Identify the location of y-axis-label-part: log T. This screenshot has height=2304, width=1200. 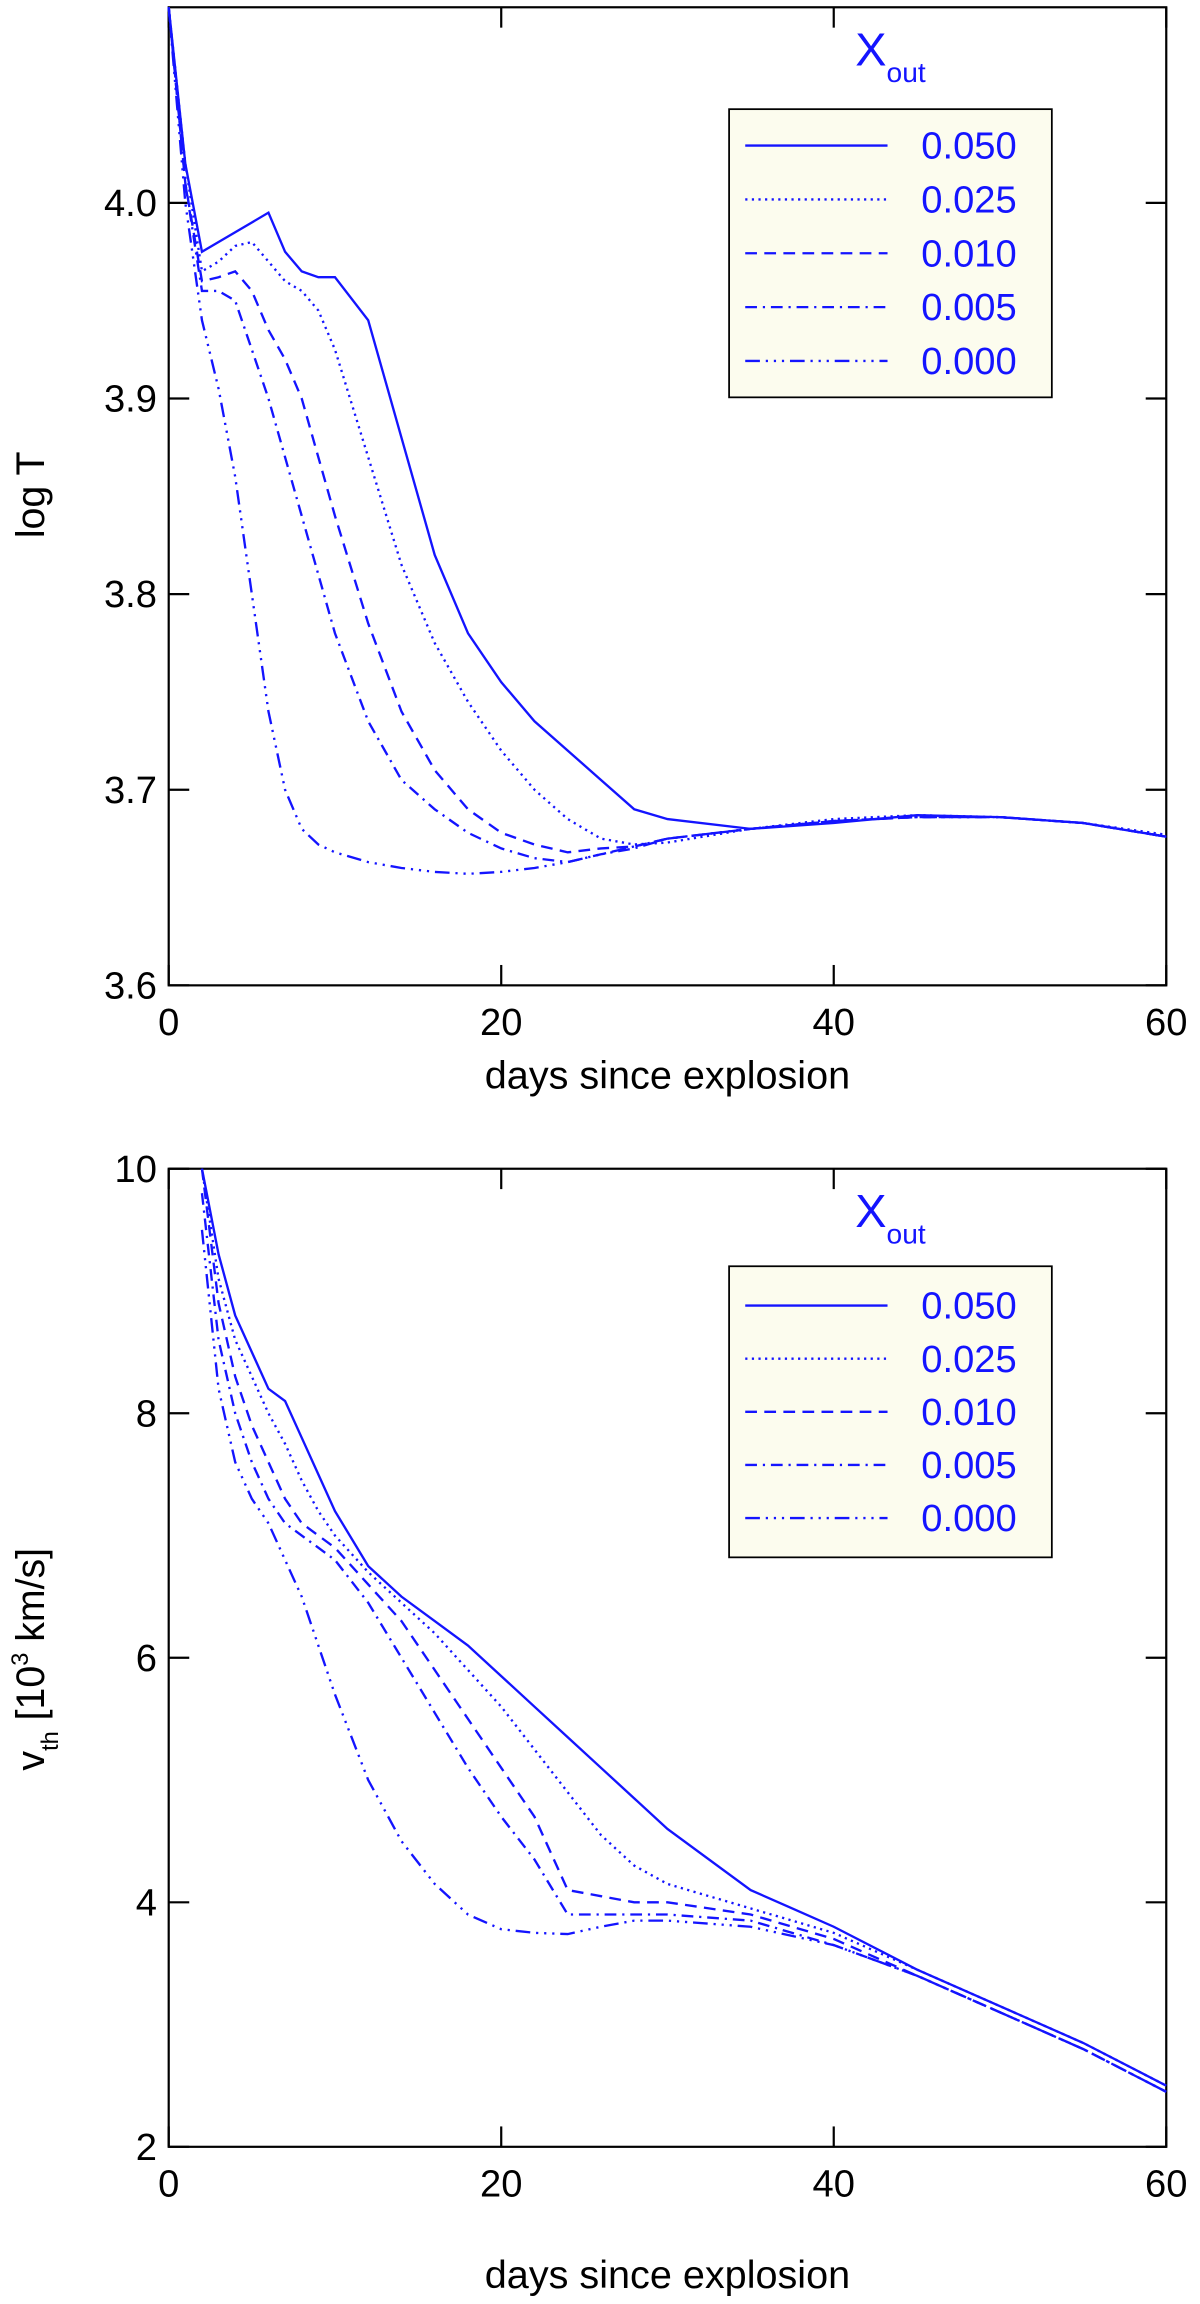
(31, 495).